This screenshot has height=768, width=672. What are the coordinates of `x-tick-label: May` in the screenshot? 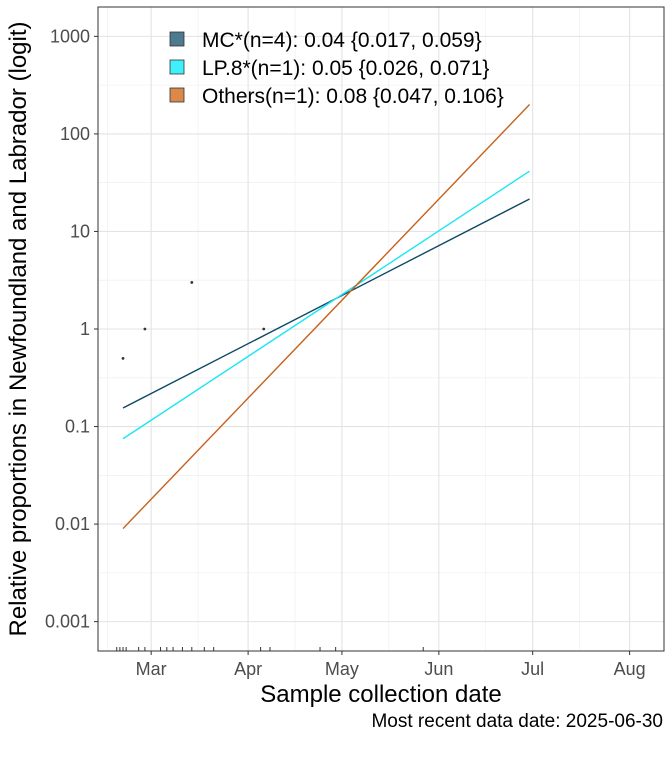 It's located at (342, 669).